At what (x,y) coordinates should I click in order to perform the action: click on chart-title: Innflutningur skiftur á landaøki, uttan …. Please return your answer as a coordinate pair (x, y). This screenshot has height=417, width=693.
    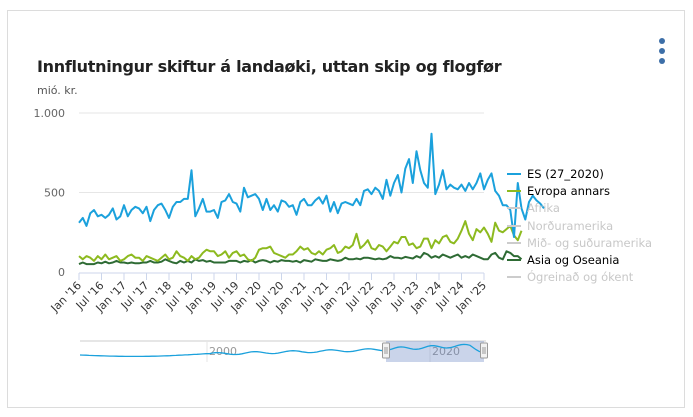
    Looking at the image, I should click on (269, 66).